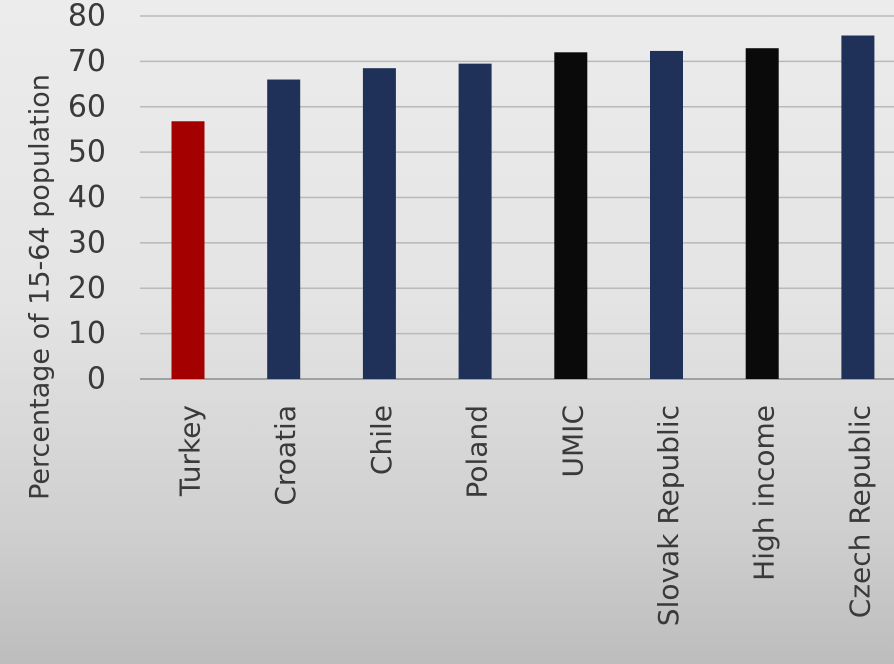  I want to click on bar-czech-republic, so click(858, 207).